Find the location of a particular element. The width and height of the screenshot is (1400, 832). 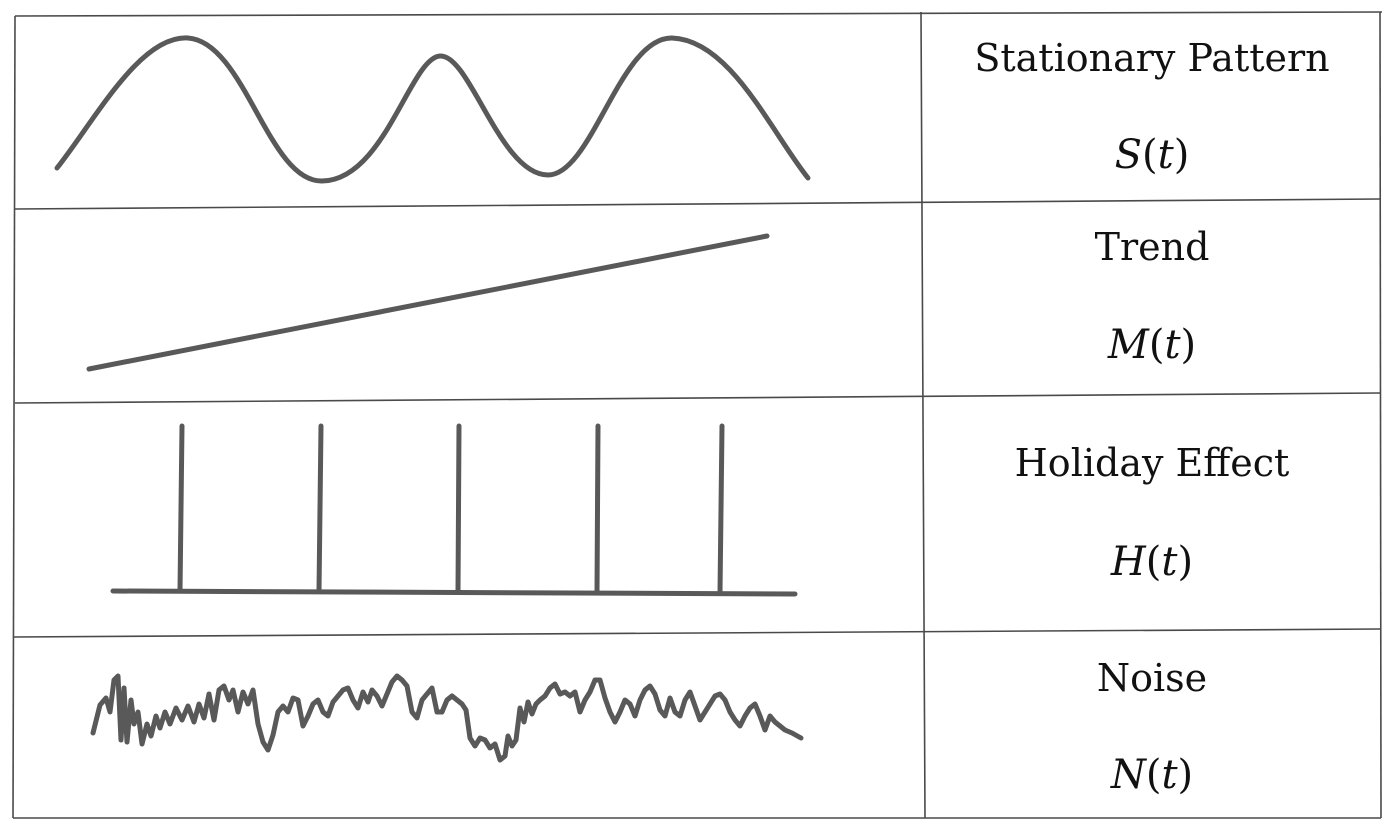

table-border-top is located at coordinates (698, 14).